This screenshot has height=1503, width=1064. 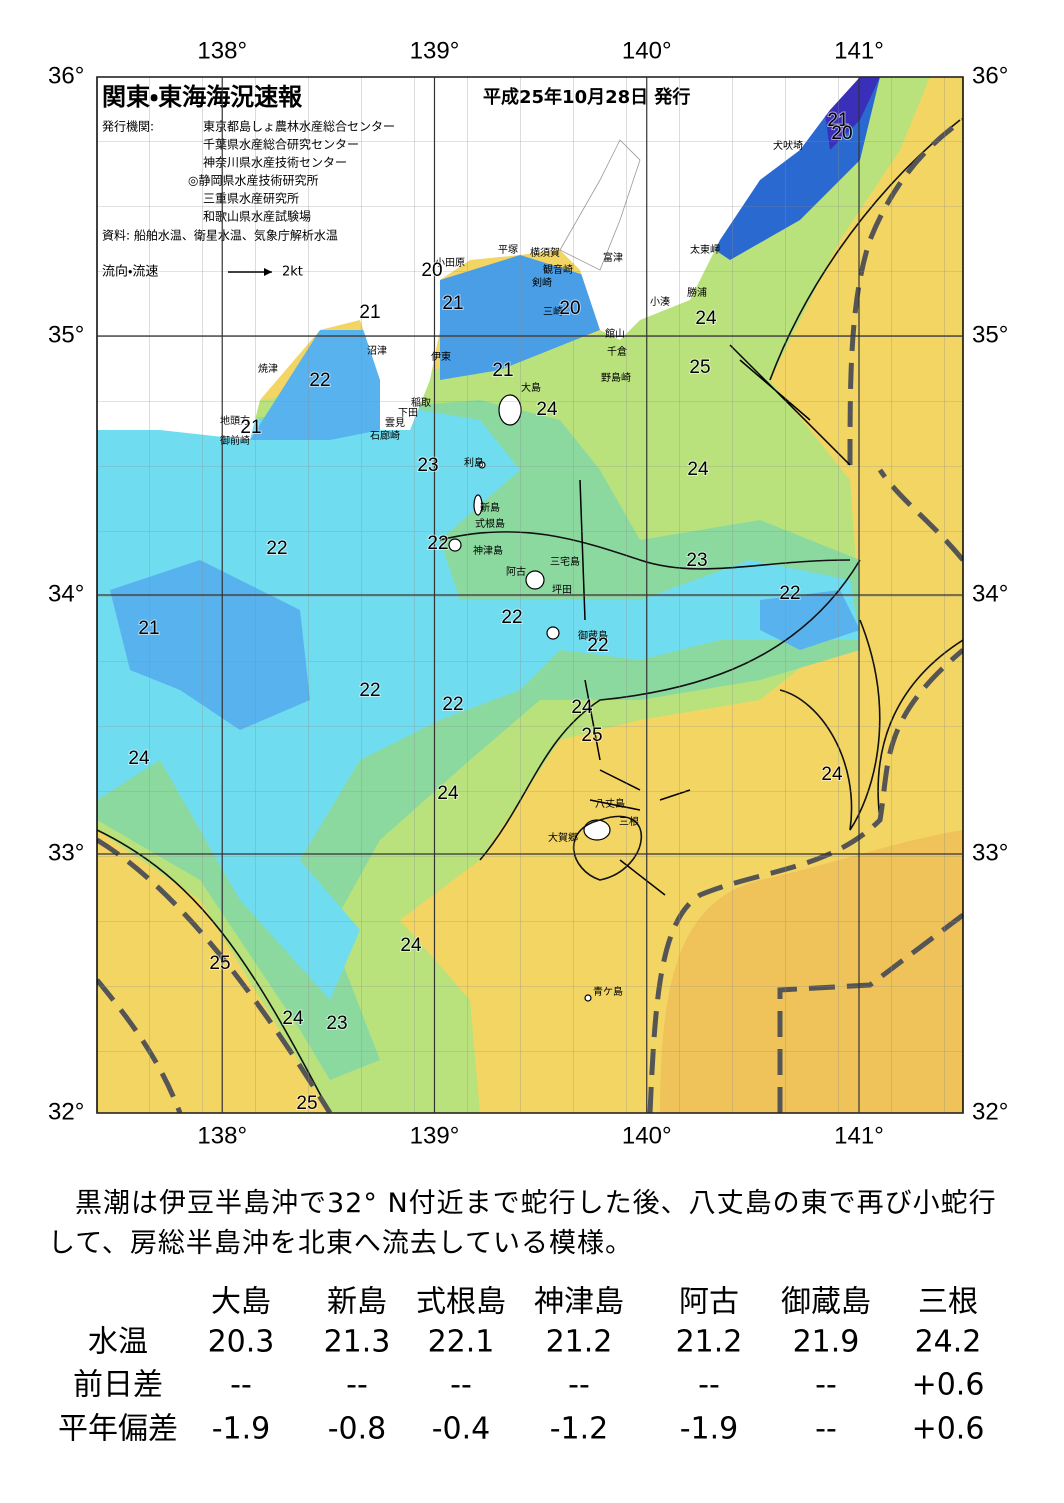 I want to click on place-name: 太東岬, so click(x=705, y=249).